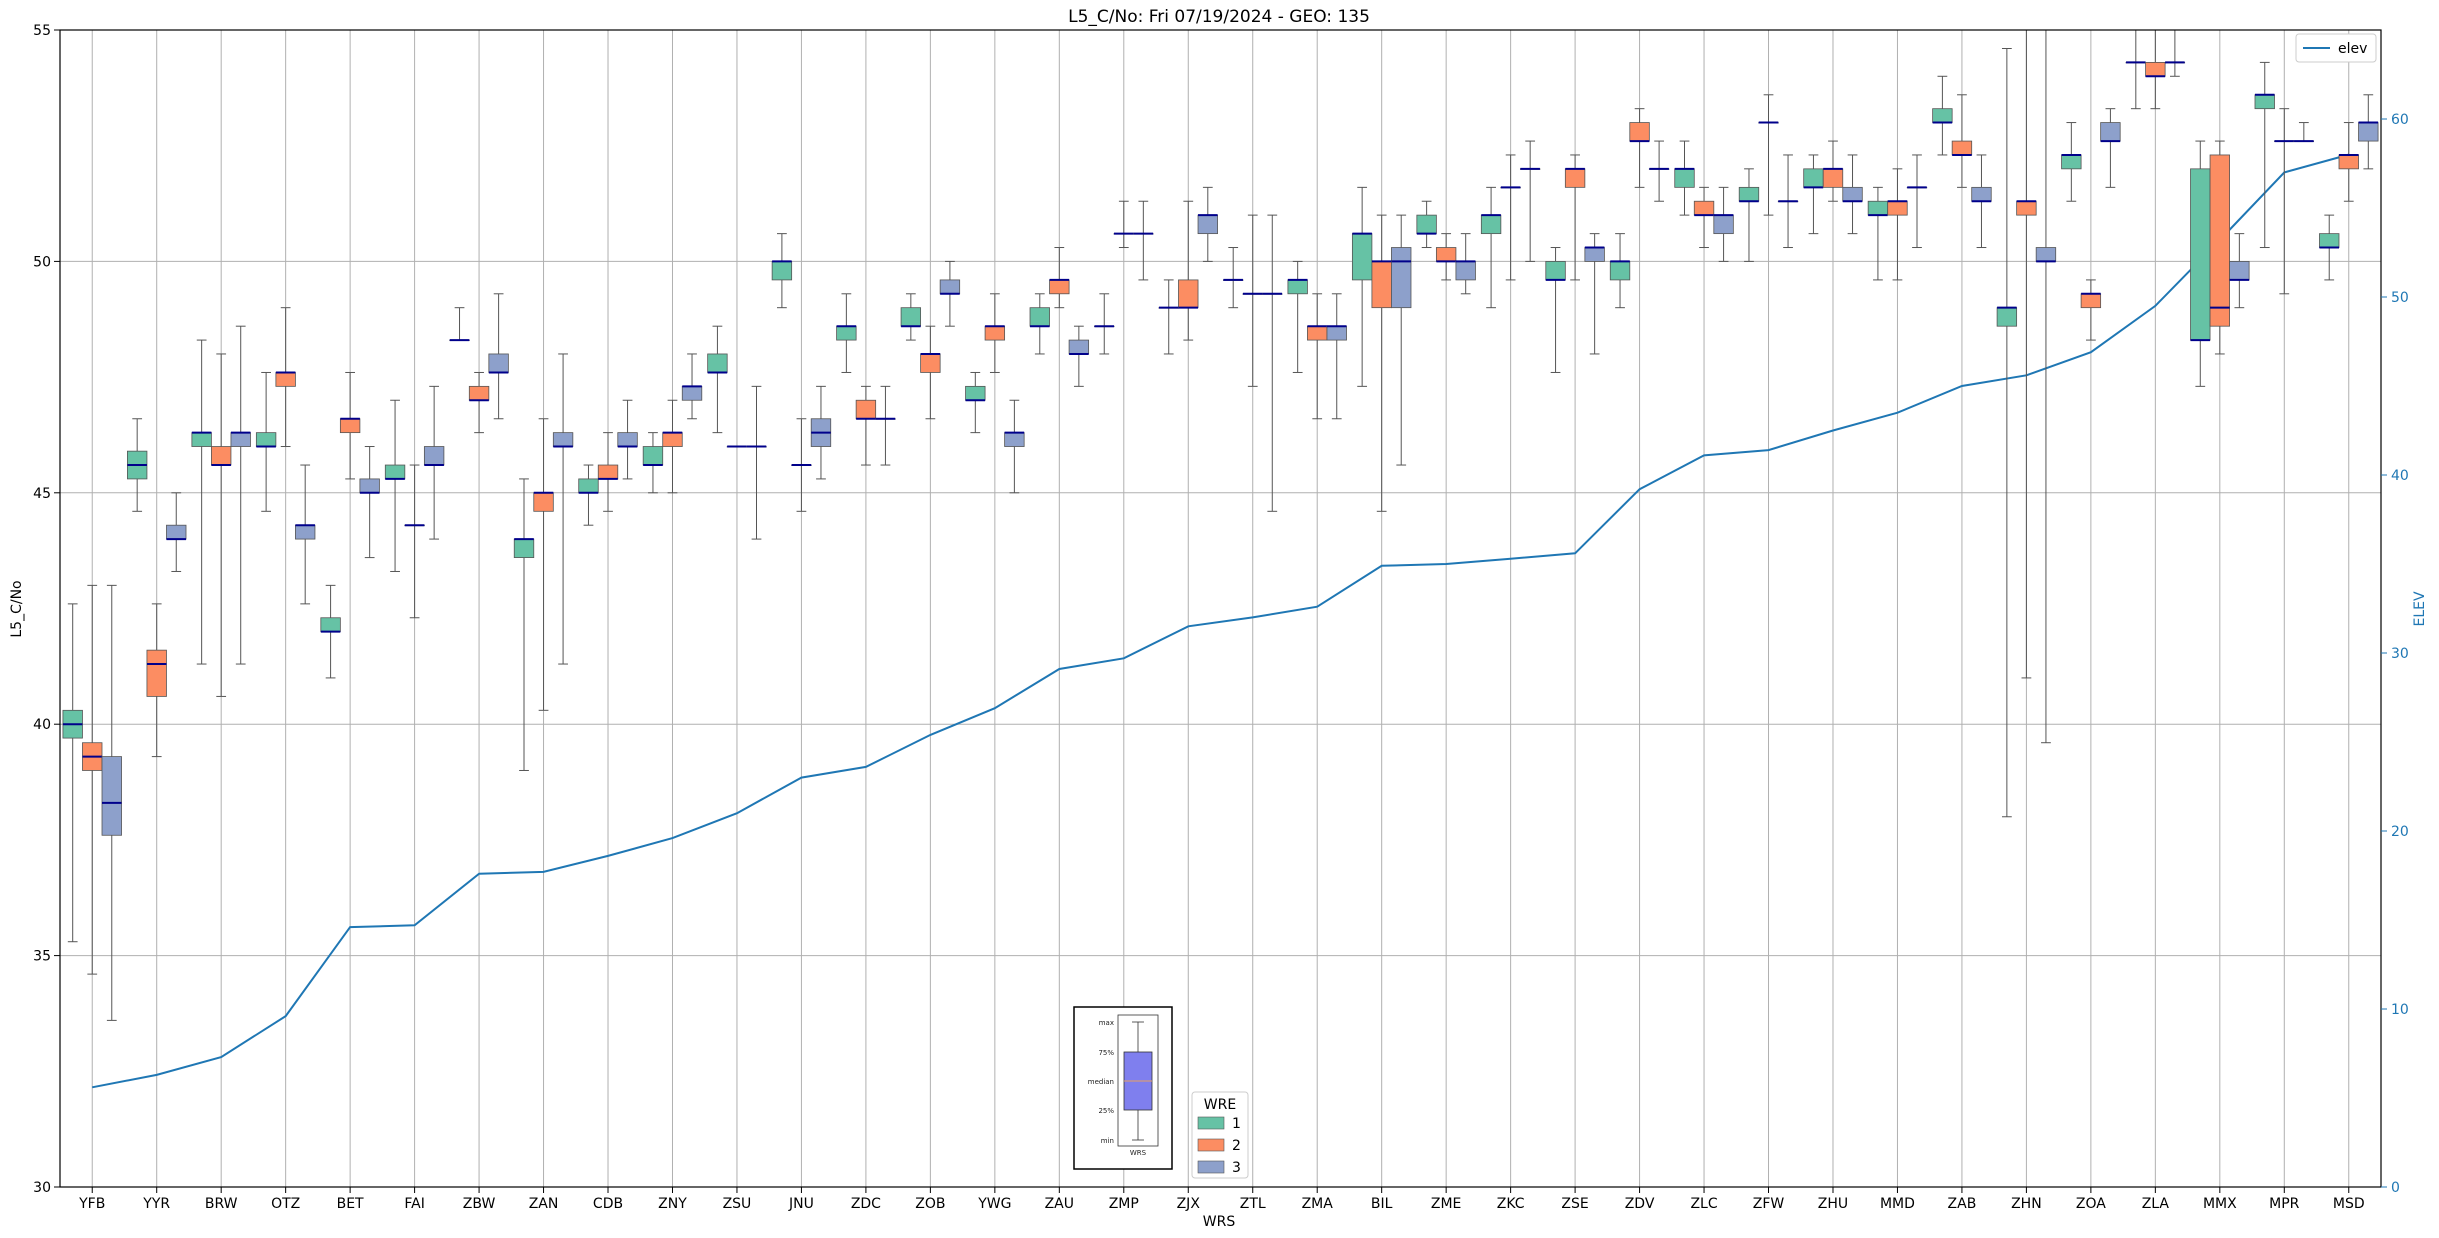 This screenshot has height=1238, width=2439. Describe the element at coordinates (91, 1204) in the screenshot. I see `x-tick-label: YFB` at that location.